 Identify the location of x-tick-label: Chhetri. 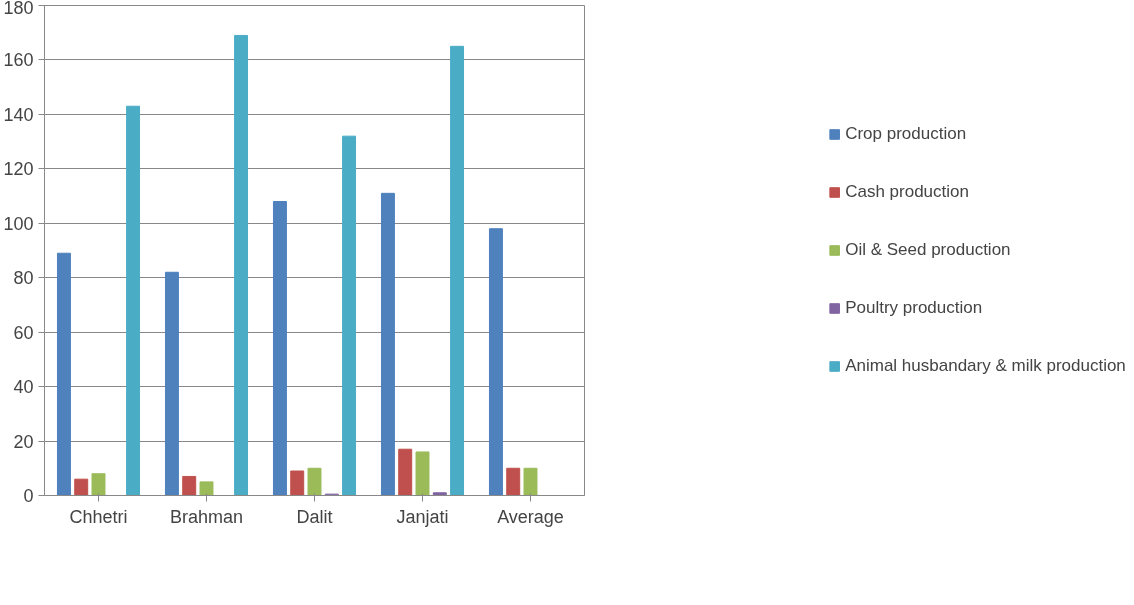
(98, 516).